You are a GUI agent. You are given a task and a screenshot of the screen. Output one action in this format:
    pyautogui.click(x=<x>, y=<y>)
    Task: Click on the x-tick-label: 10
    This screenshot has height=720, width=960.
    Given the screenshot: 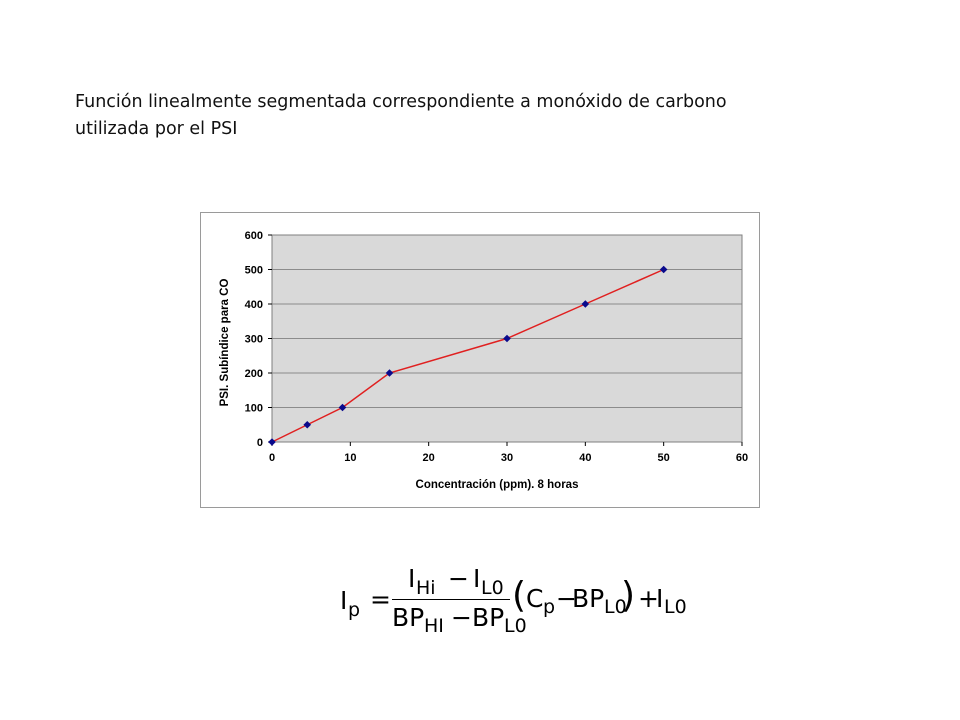 What is the action you would take?
    pyautogui.click(x=350, y=458)
    